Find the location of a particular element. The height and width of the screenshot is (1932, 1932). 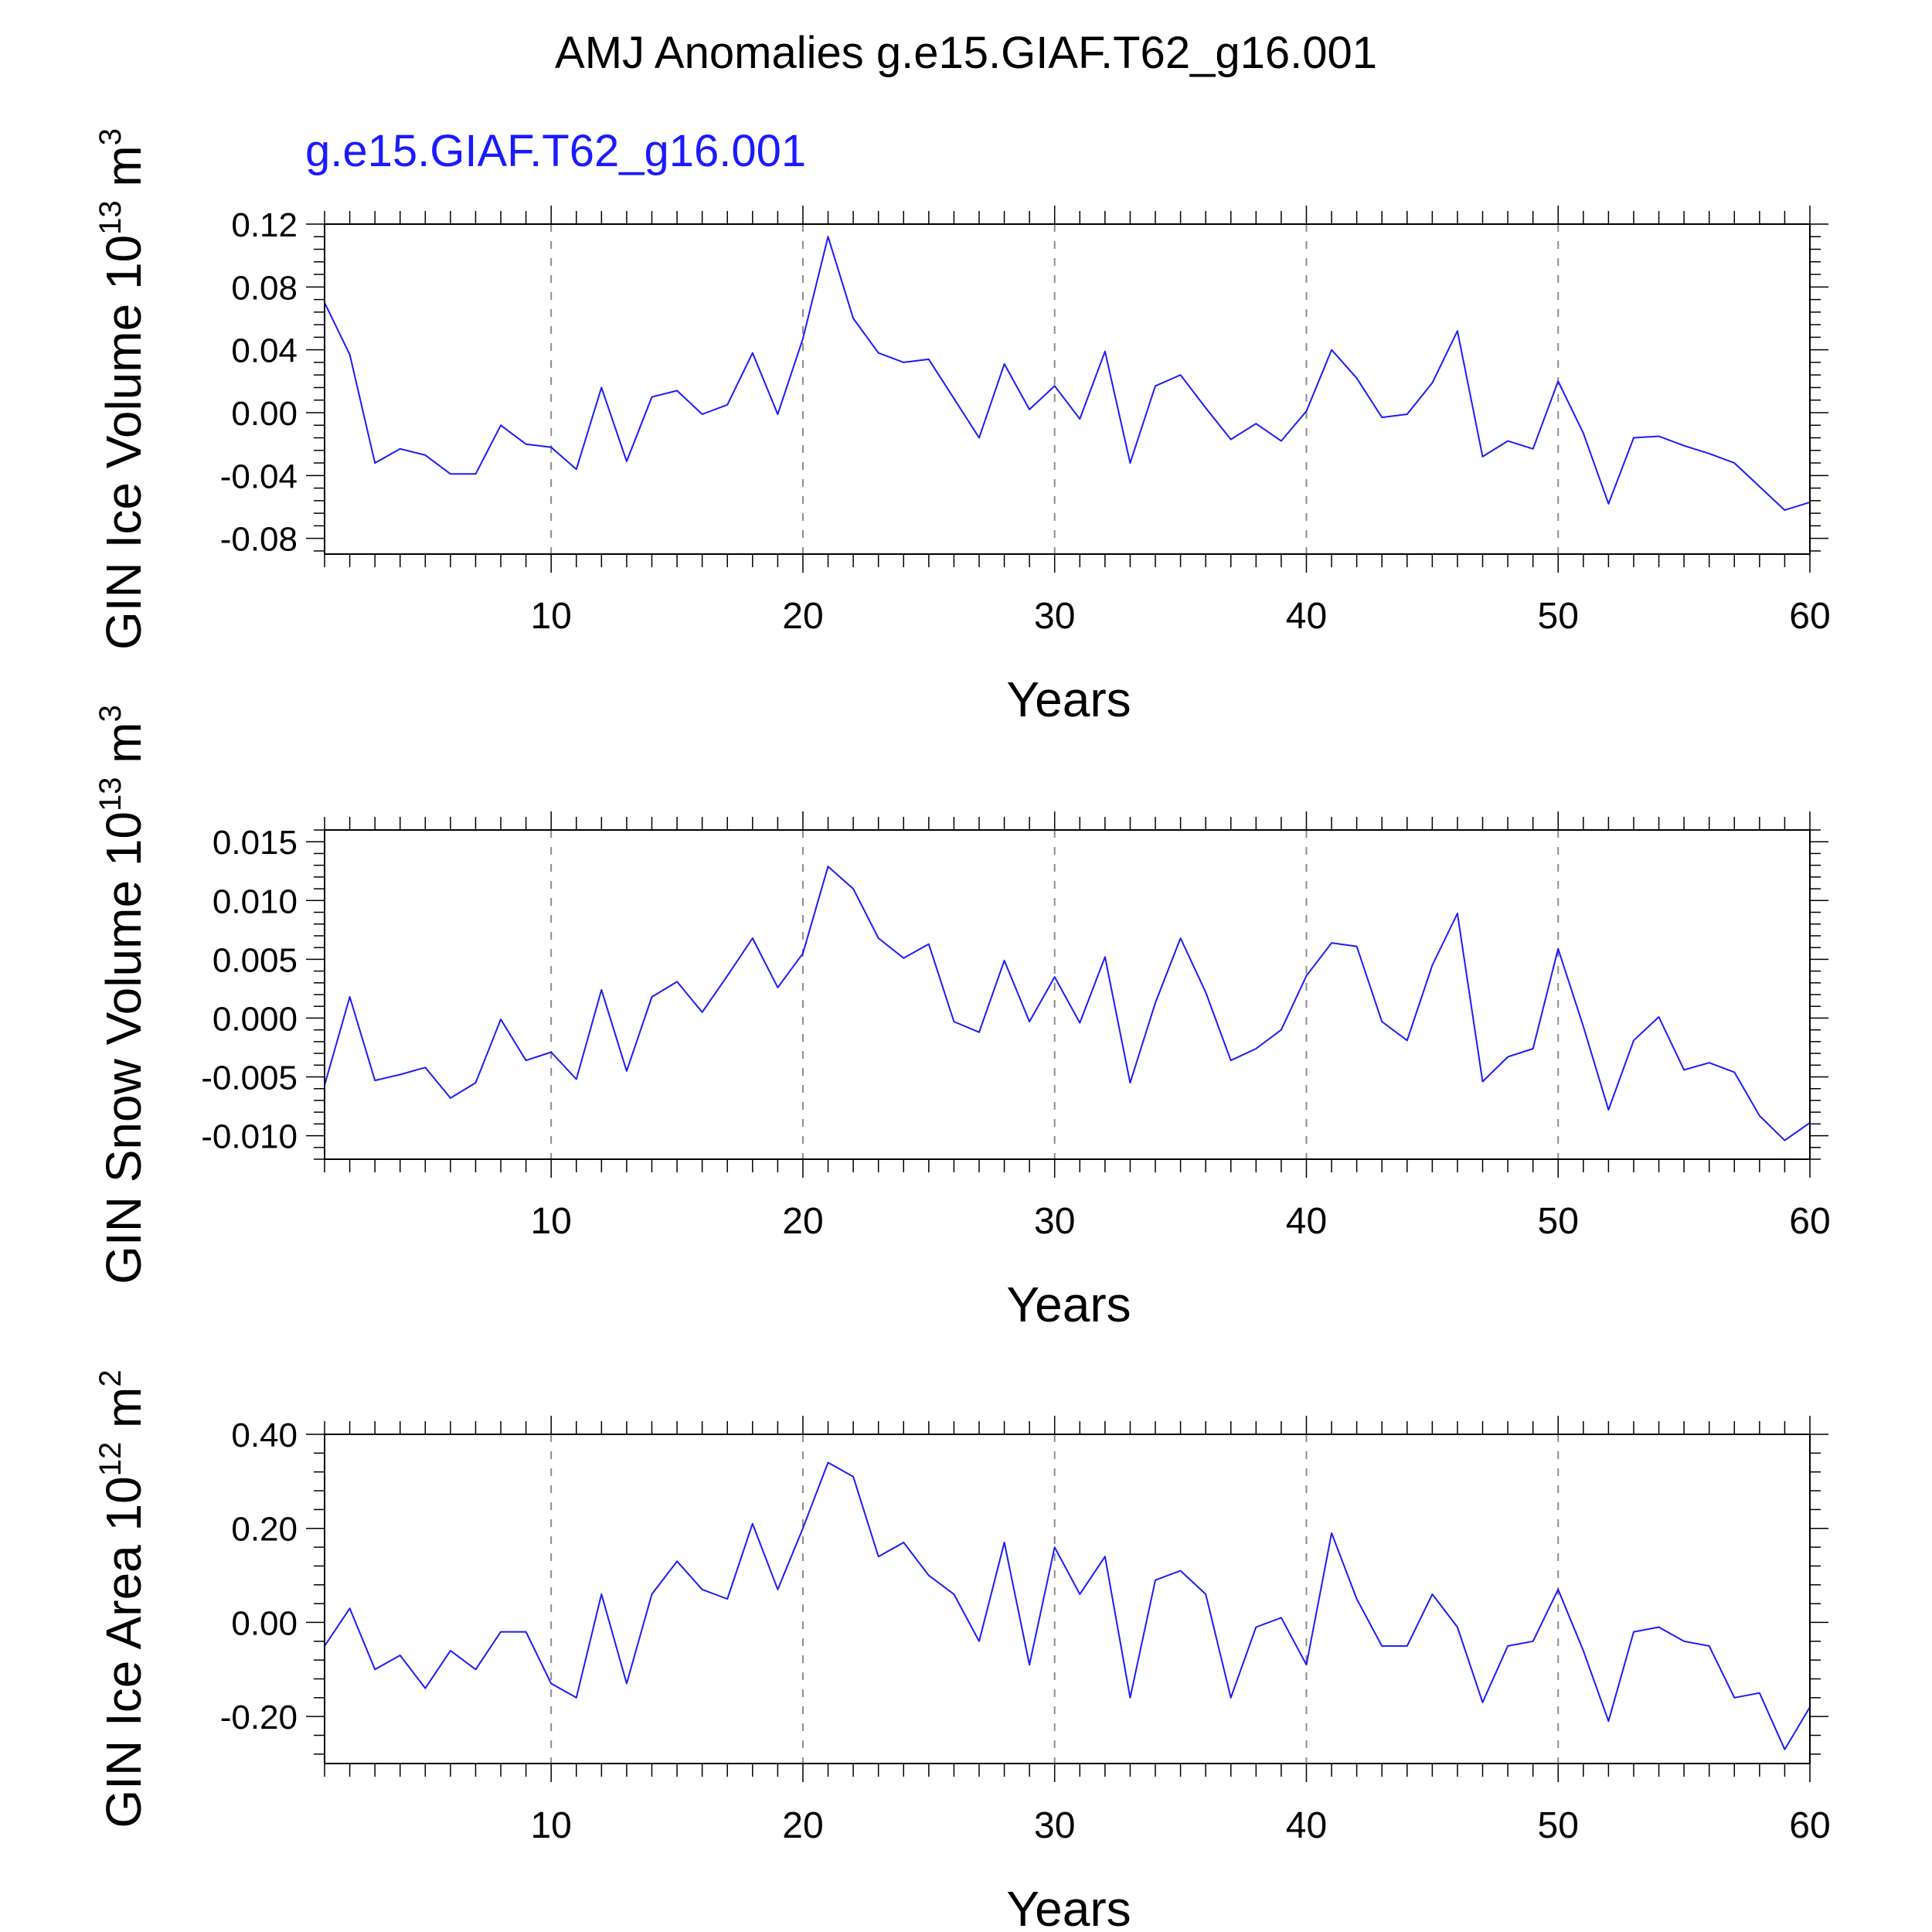

series-line is located at coordinates (1067, 1004).